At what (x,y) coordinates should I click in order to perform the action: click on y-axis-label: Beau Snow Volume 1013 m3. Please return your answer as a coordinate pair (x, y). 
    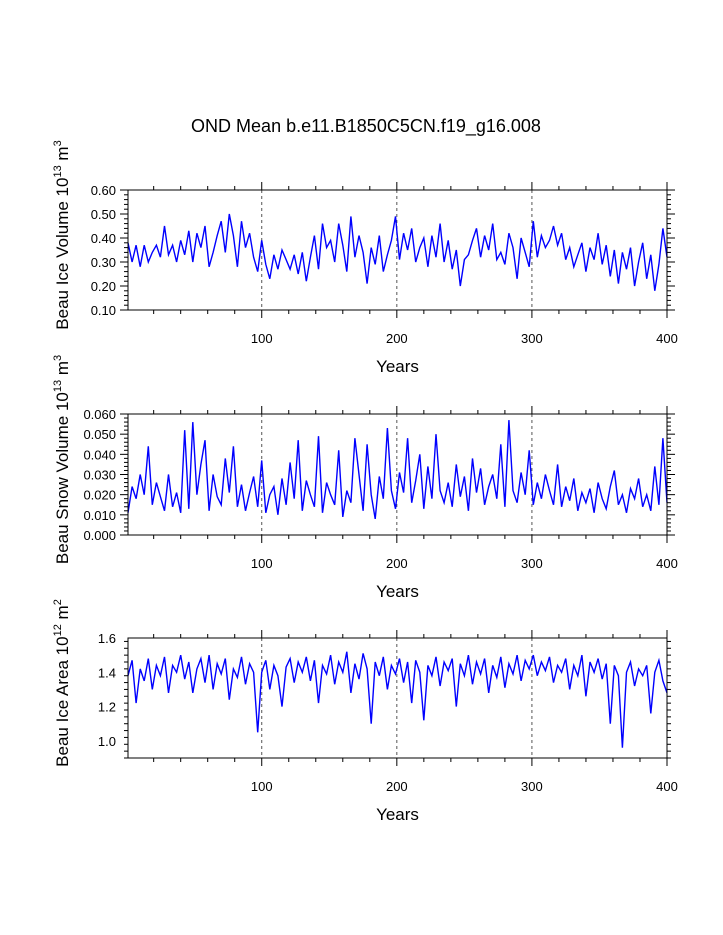
    Looking at the image, I should click on (62, 459).